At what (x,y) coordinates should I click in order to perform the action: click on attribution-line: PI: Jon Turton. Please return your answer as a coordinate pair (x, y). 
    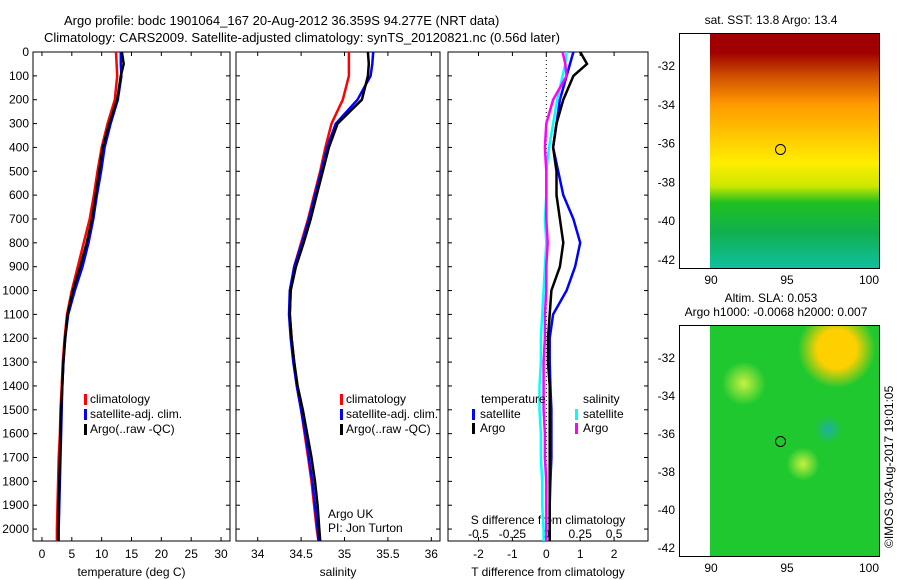
    Looking at the image, I should click on (365, 528).